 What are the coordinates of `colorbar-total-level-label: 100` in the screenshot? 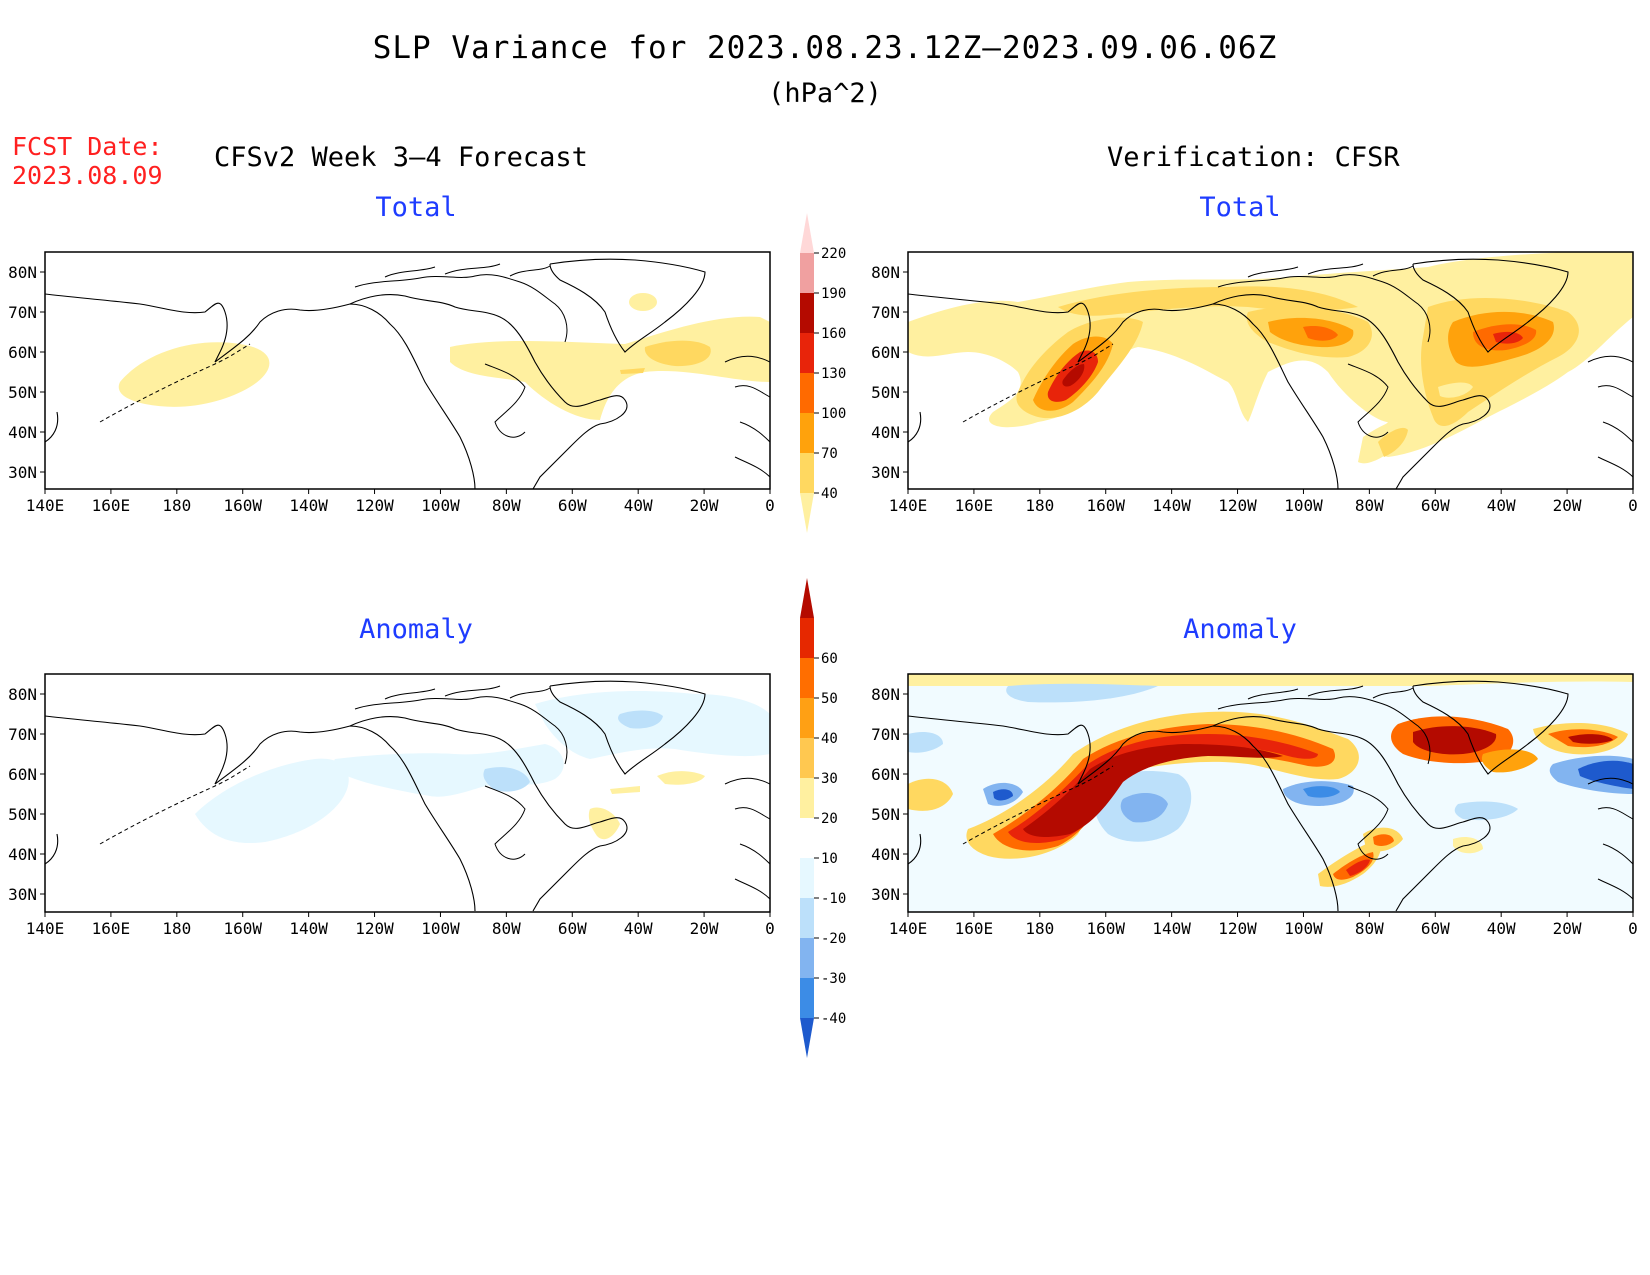 It's located at (833, 414).